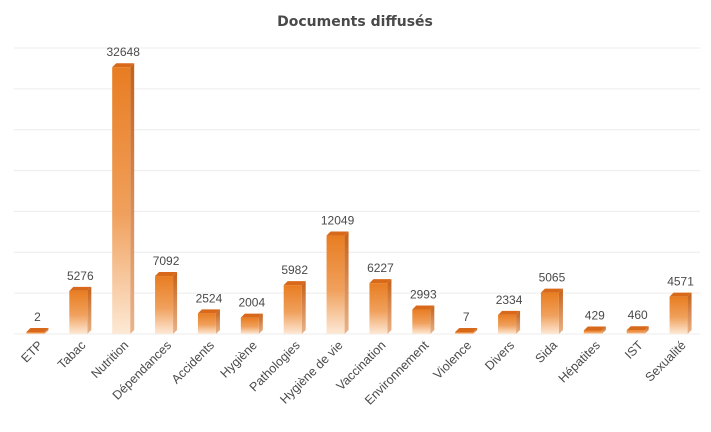 This screenshot has width=711, height=432. I want to click on value-label: 460, so click(638, 315).